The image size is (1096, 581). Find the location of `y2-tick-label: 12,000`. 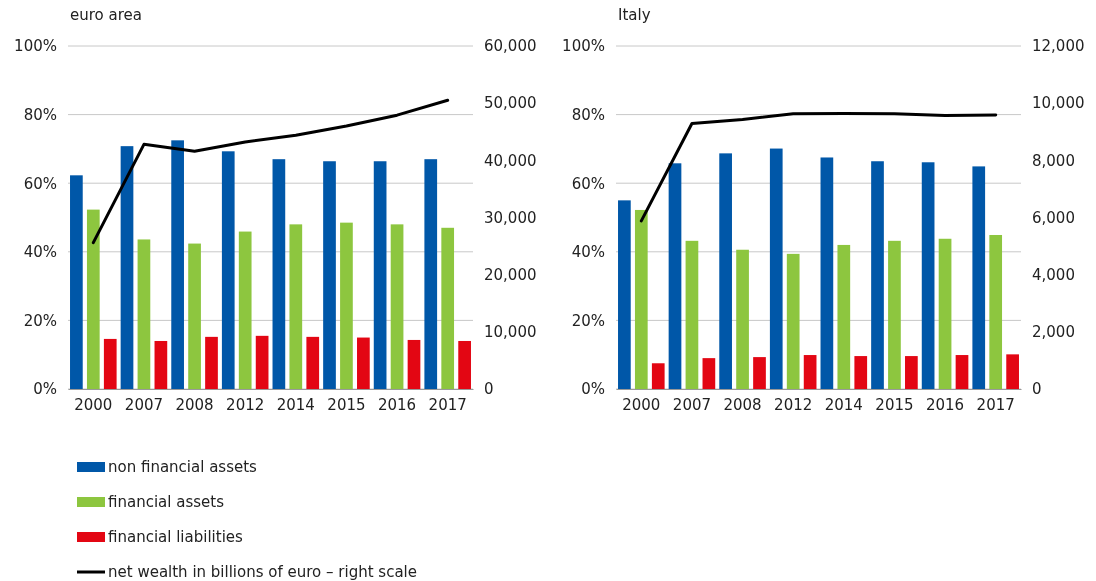

y2-tick-label: 12,000 is located at coordinates (1058, 46).